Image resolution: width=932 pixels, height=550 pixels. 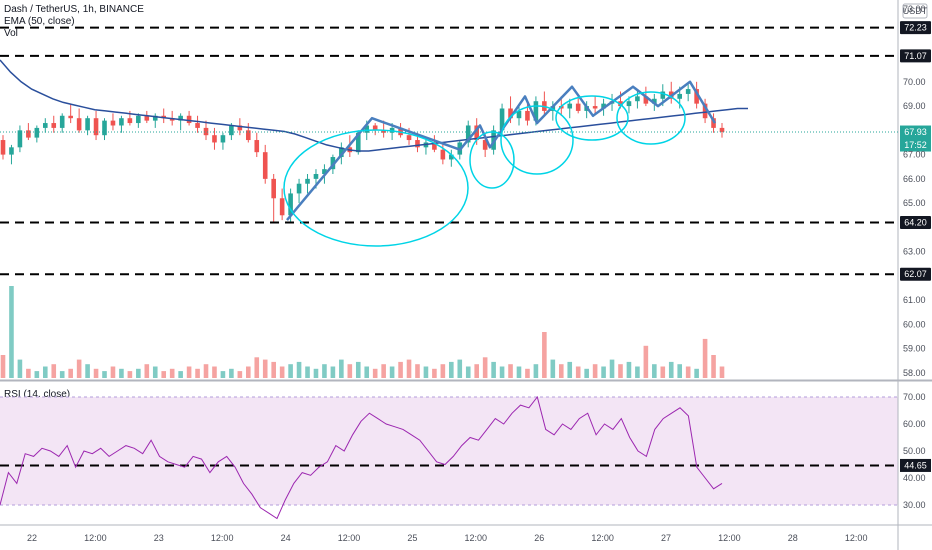 I want to click on rsi-level-badge, so click(x=915, y=465).